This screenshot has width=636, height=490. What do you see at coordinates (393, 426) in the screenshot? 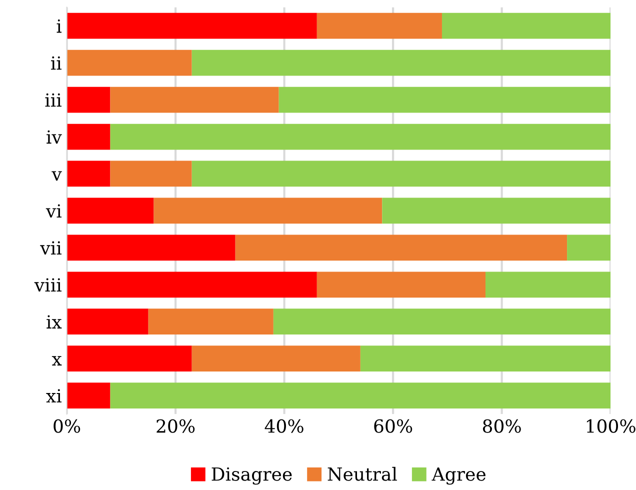
I see `x-tick-label: 60%` at bounding box center [393, 426].